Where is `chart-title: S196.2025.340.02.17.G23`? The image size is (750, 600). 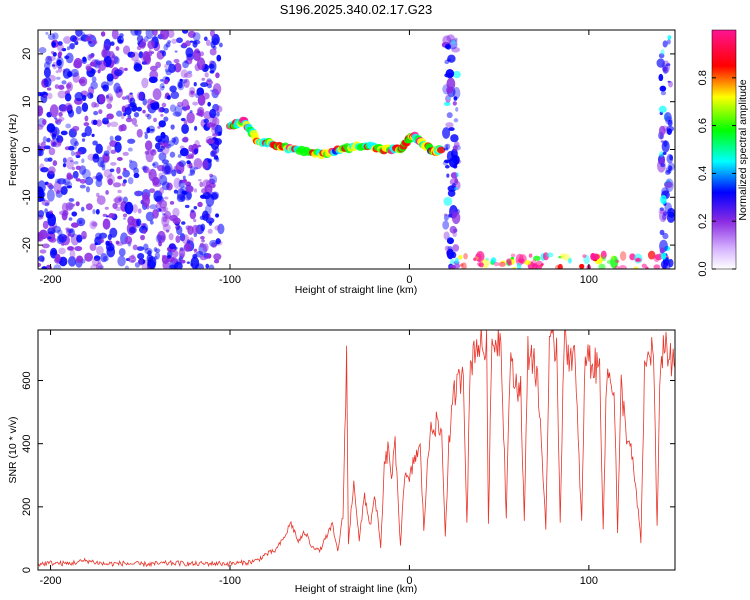 chart-title: S196.2025.340.02.17.G23 is located at coordinates (356, 9).